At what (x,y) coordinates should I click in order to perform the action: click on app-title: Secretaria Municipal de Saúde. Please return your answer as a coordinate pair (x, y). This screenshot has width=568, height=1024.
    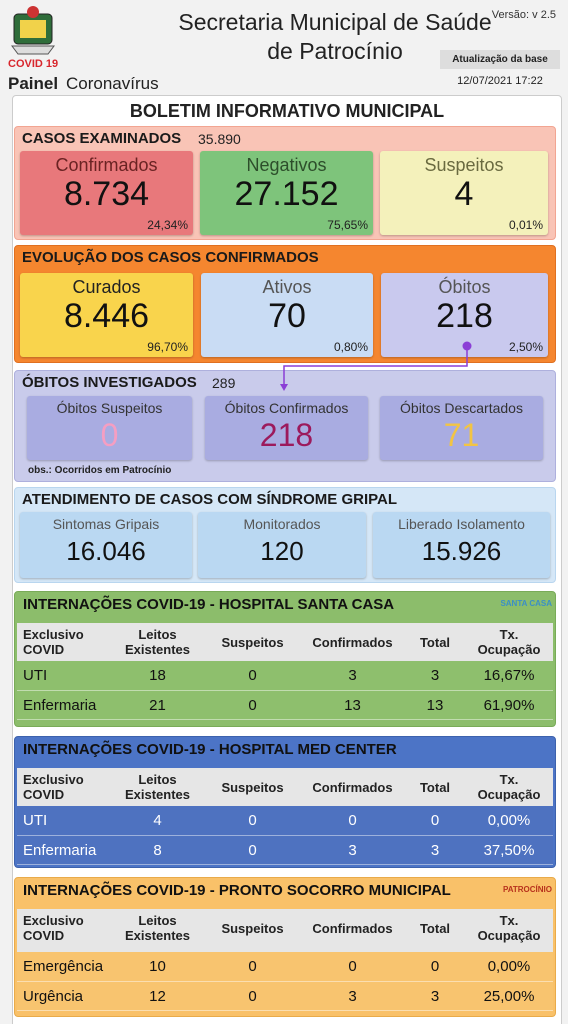
    Looking at the image, I should click on (335, 22).